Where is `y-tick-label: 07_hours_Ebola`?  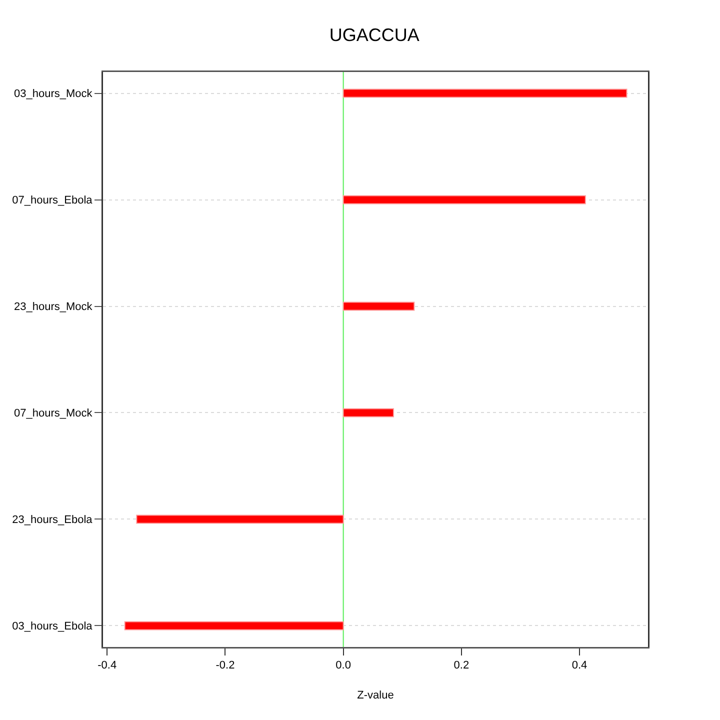
y-tick-label: 07_hours_Ebola is located at coordinates (53, 200).